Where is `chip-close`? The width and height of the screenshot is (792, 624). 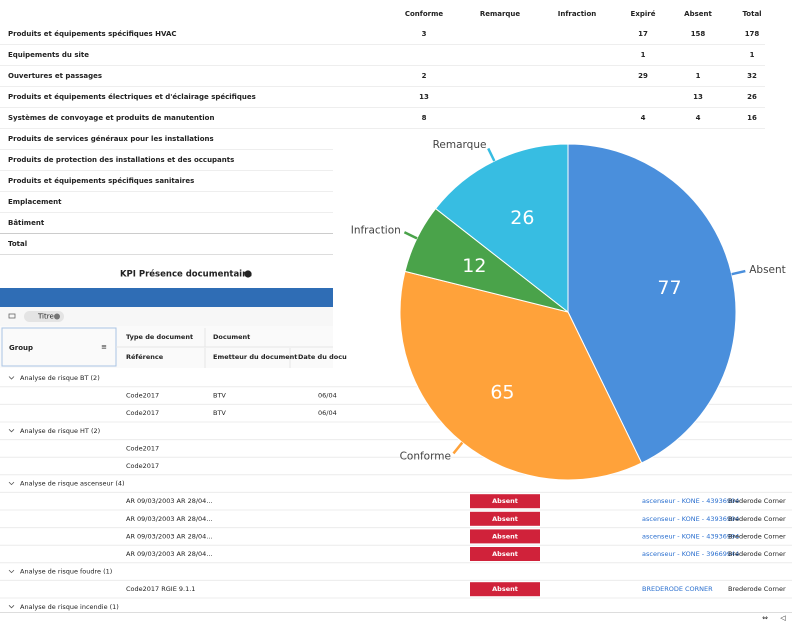 chip-close is located at coordinates (57, 316).